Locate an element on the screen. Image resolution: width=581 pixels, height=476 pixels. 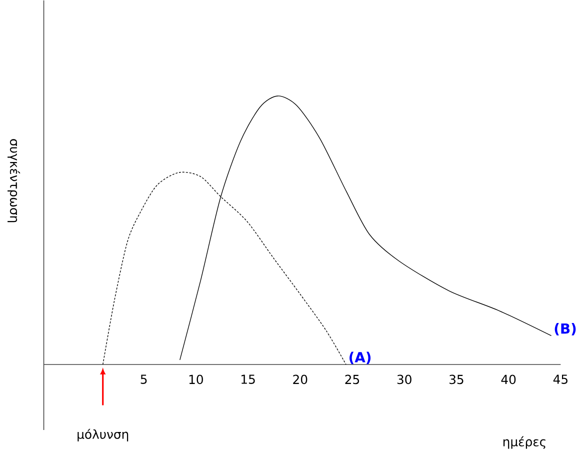
y-axis-title: συγκέντρωση is located at coordinates (14, 180).